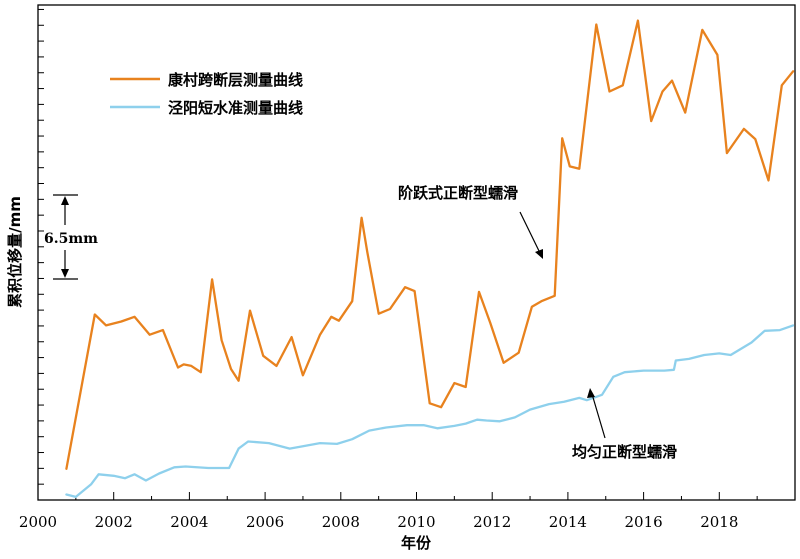 This screenshot has width=800, height=559. I want to click on x-tick-label: 2018, so click(719, 522).